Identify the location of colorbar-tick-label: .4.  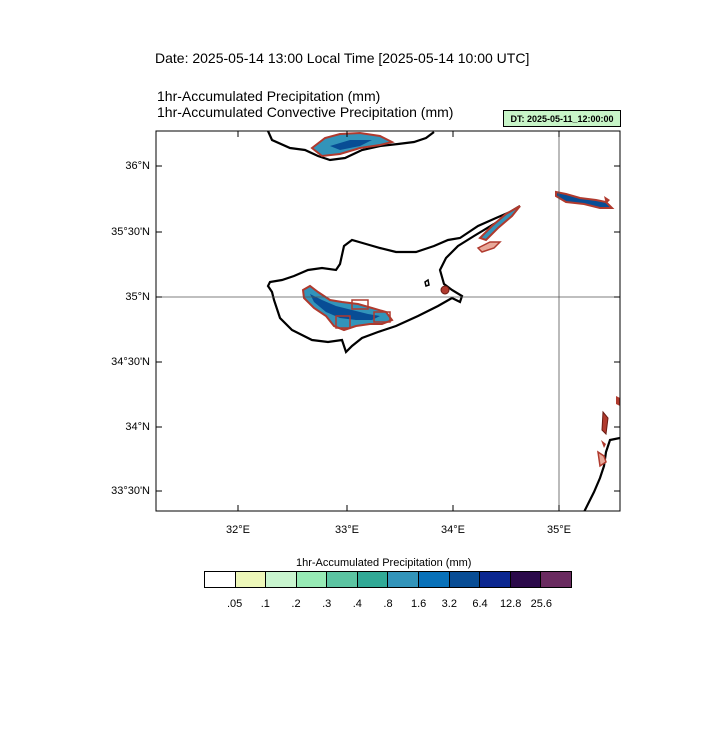
(357, 604).